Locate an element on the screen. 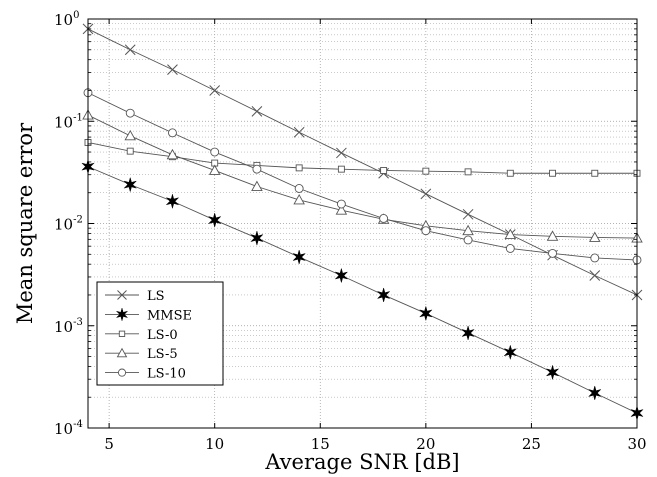 The image size is (657, 477). x-tick-label: 15 is located at coordinates (320, 444).